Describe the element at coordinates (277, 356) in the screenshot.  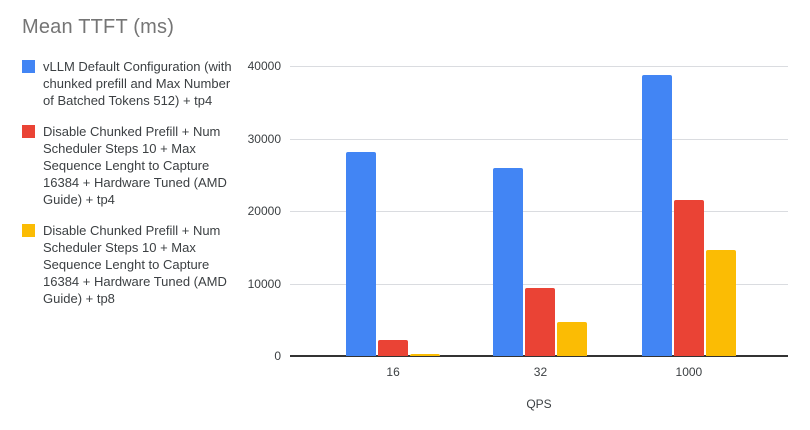
I see `y-axis-tick-label: 0` at that location.